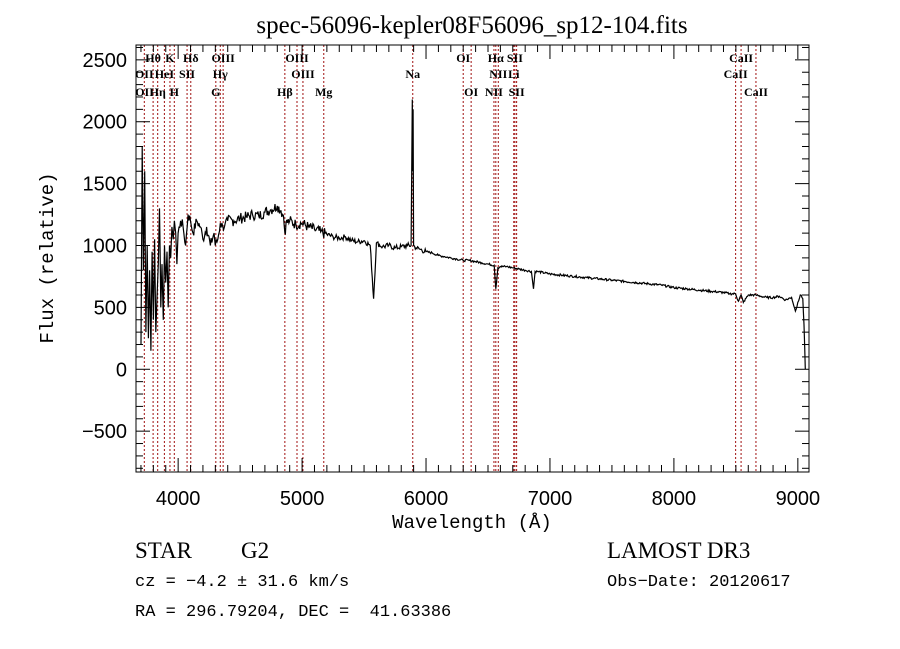 The width and height of the screenshot is (900, 649). What do you see at coordinates (302, 499) in the screenshot?
I see `x-tick-label: 5000` at bounding box center [302, 499].